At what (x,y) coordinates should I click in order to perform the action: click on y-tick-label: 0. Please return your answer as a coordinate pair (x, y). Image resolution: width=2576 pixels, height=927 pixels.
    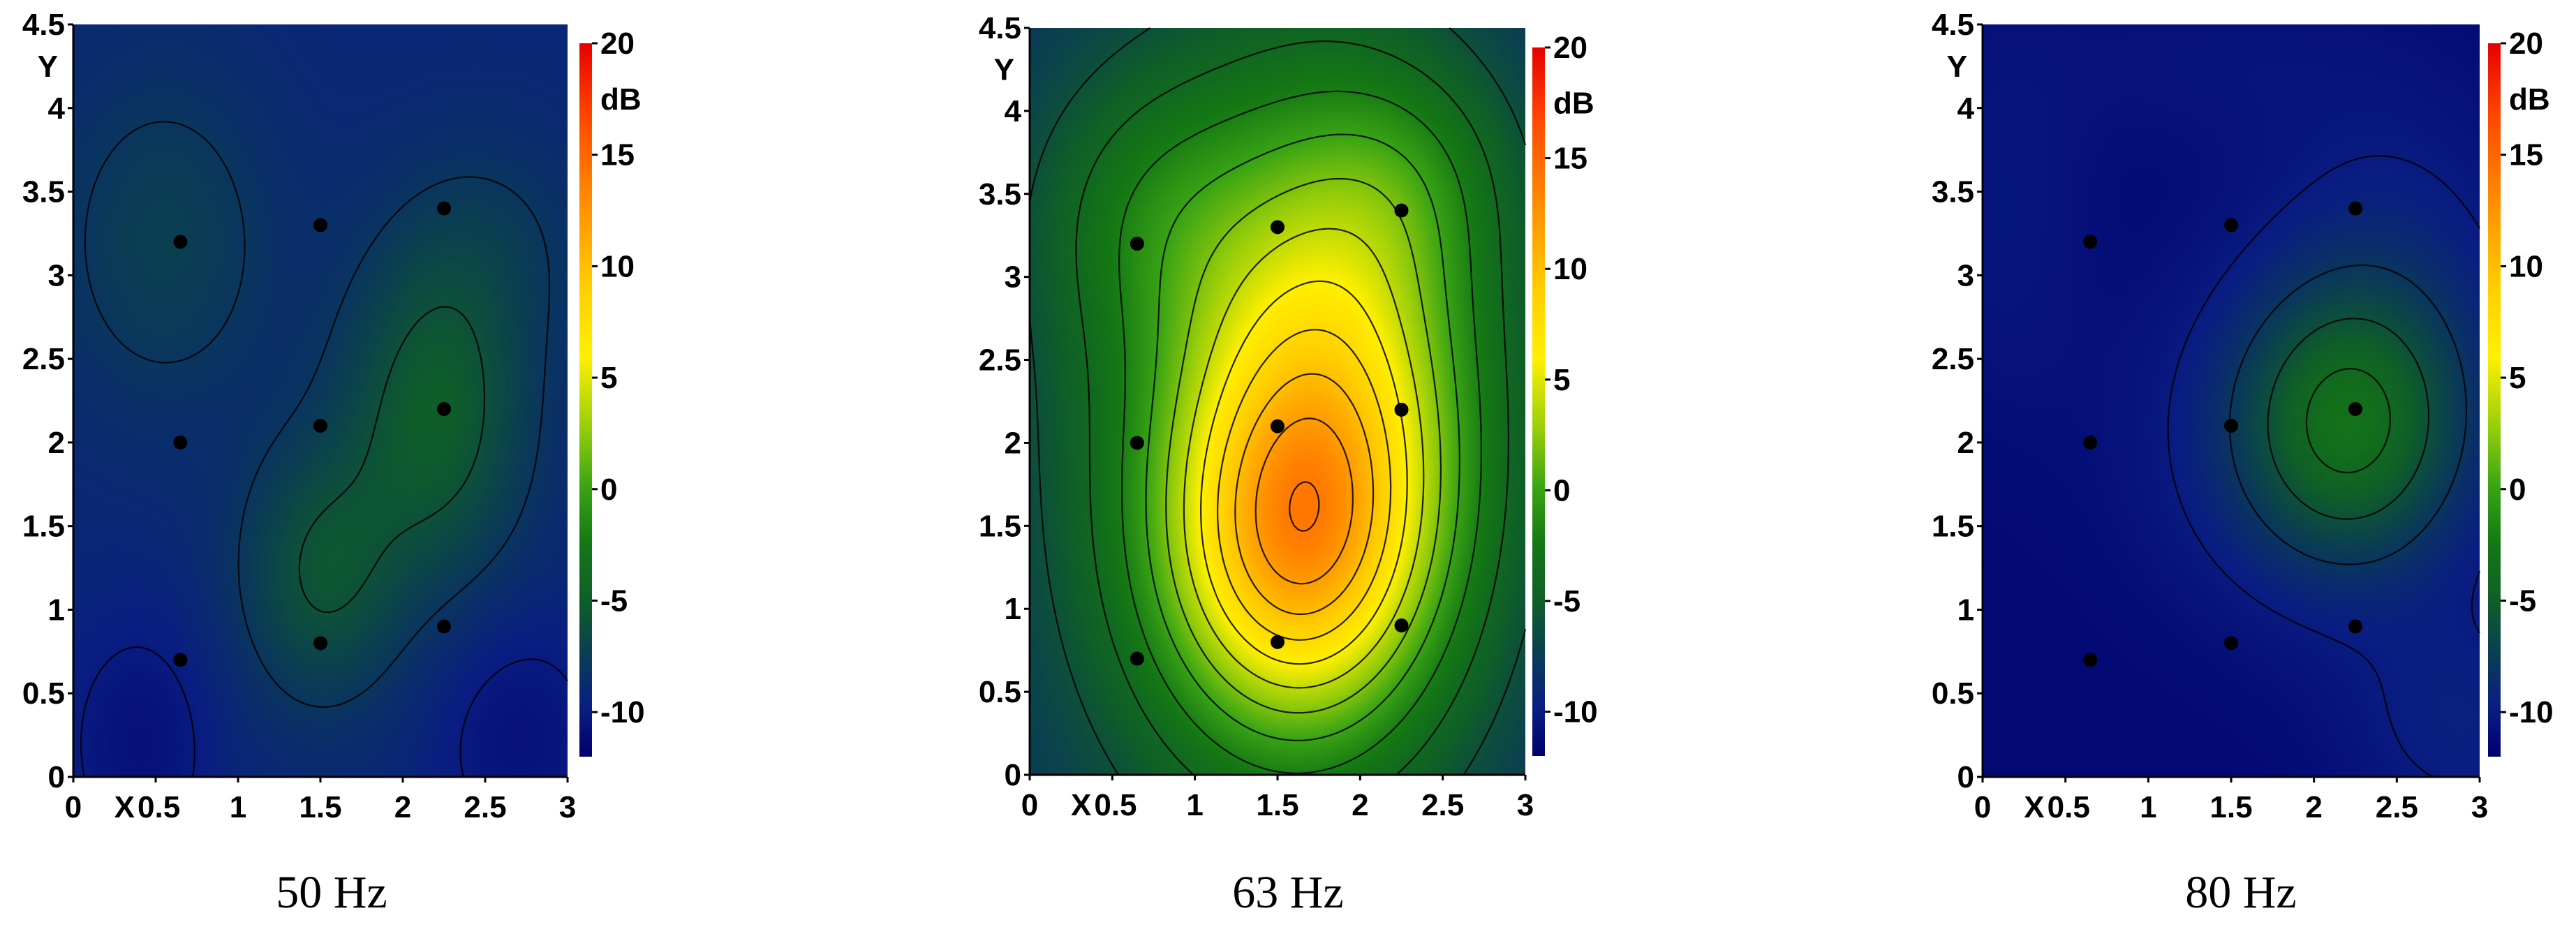
    Looking at the image, I should click on (1013, 775).